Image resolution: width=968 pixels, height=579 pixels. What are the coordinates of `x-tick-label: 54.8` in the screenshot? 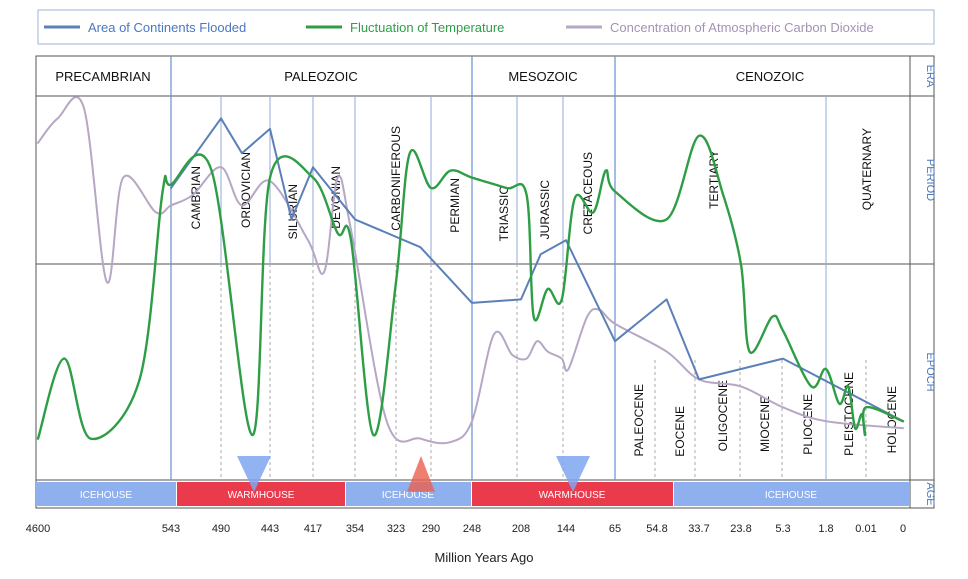 It's located at (656, 529).